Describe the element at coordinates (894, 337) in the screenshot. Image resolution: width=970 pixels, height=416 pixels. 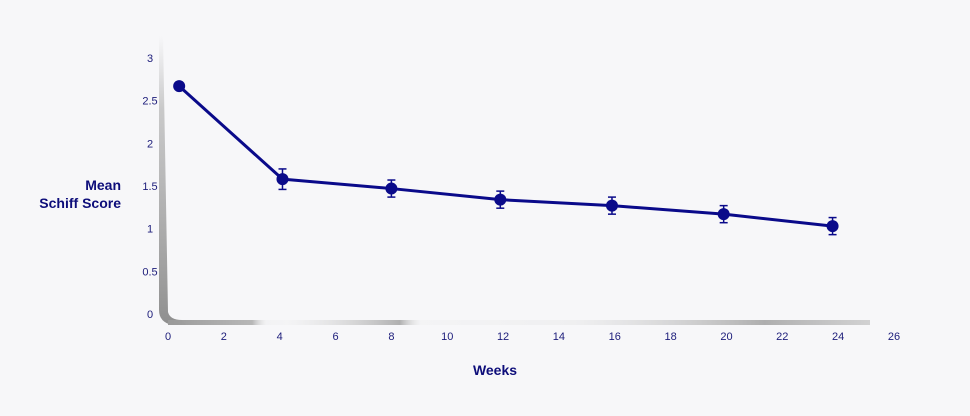
I see `x-tick-label: 26` at that location.